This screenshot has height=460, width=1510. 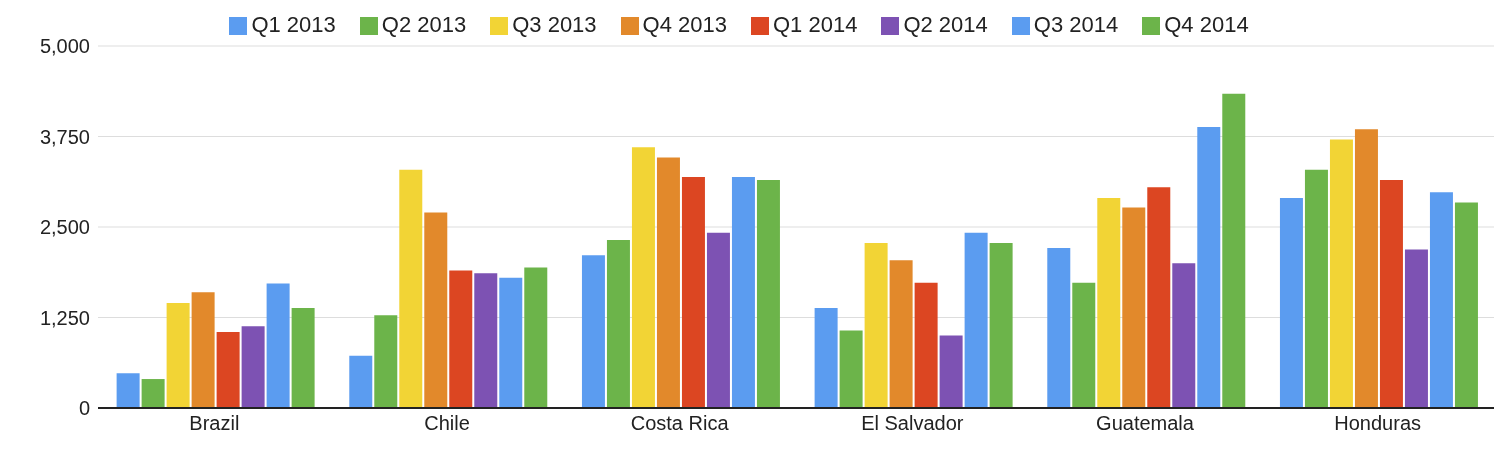 I want to click on legend-label: Q3 2014, so click(x=1076, y=24).